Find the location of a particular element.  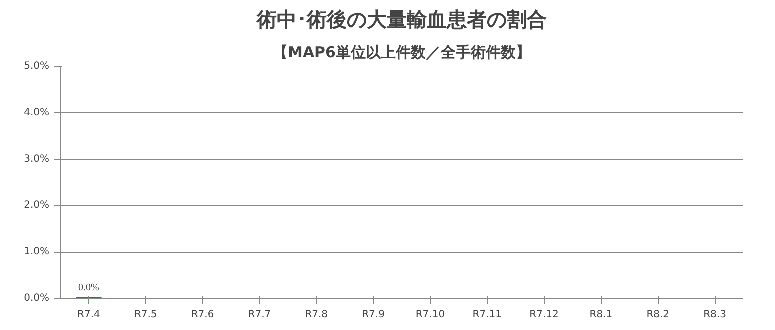

x-tick-label: R7.4 is located at coordinates (89, 315).